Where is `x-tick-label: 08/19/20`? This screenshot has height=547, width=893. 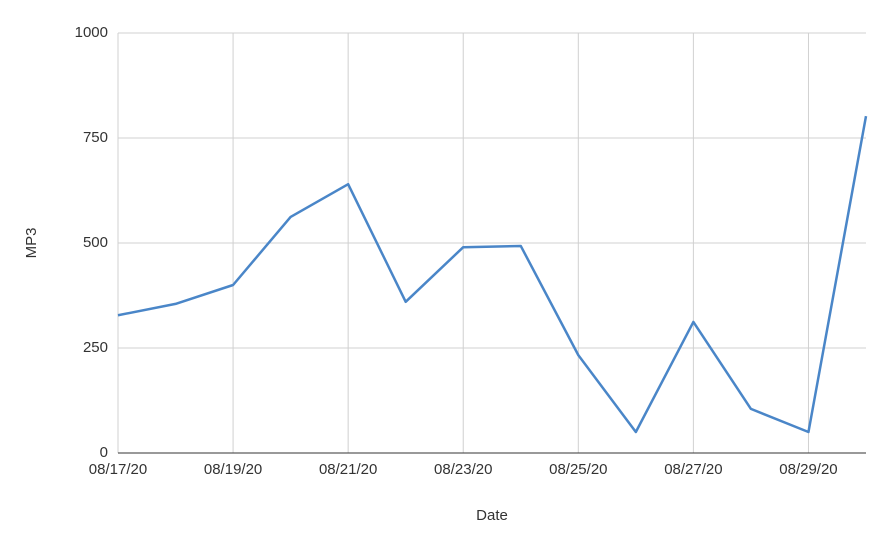 x-tick-label: 08/19/20 is located at coordinates (233, 469).